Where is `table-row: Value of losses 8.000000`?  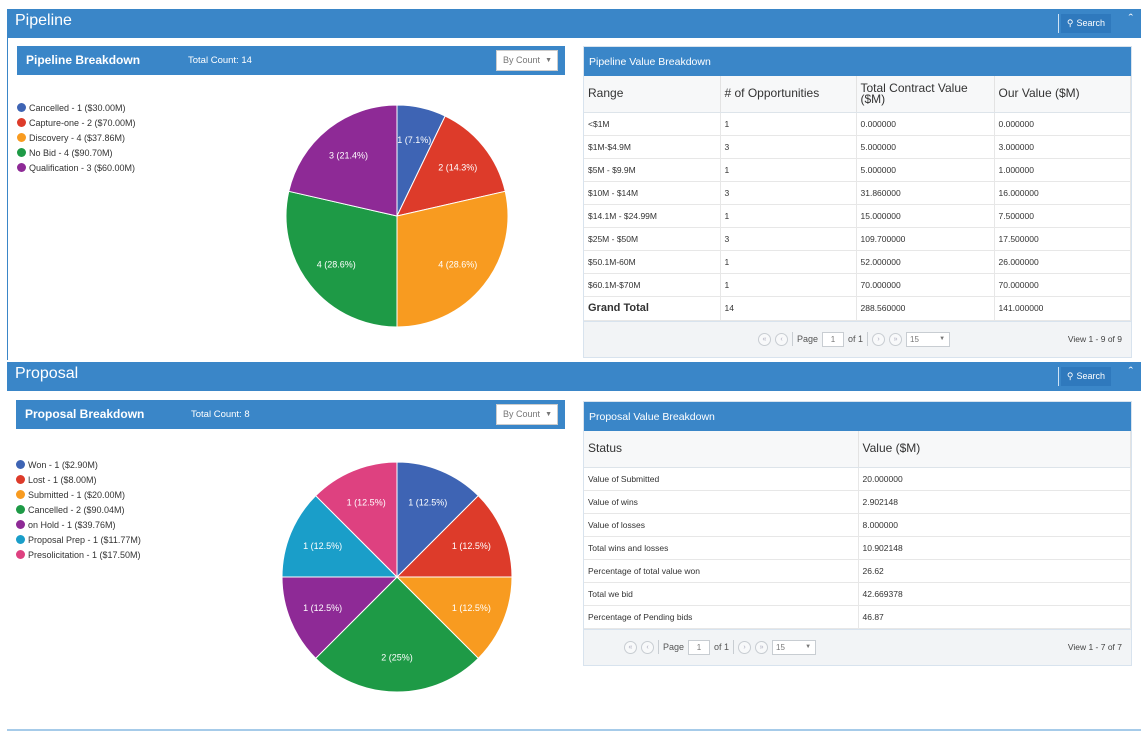
table-row: Value of losses 8.000000 is located at coordinates (857, 525).